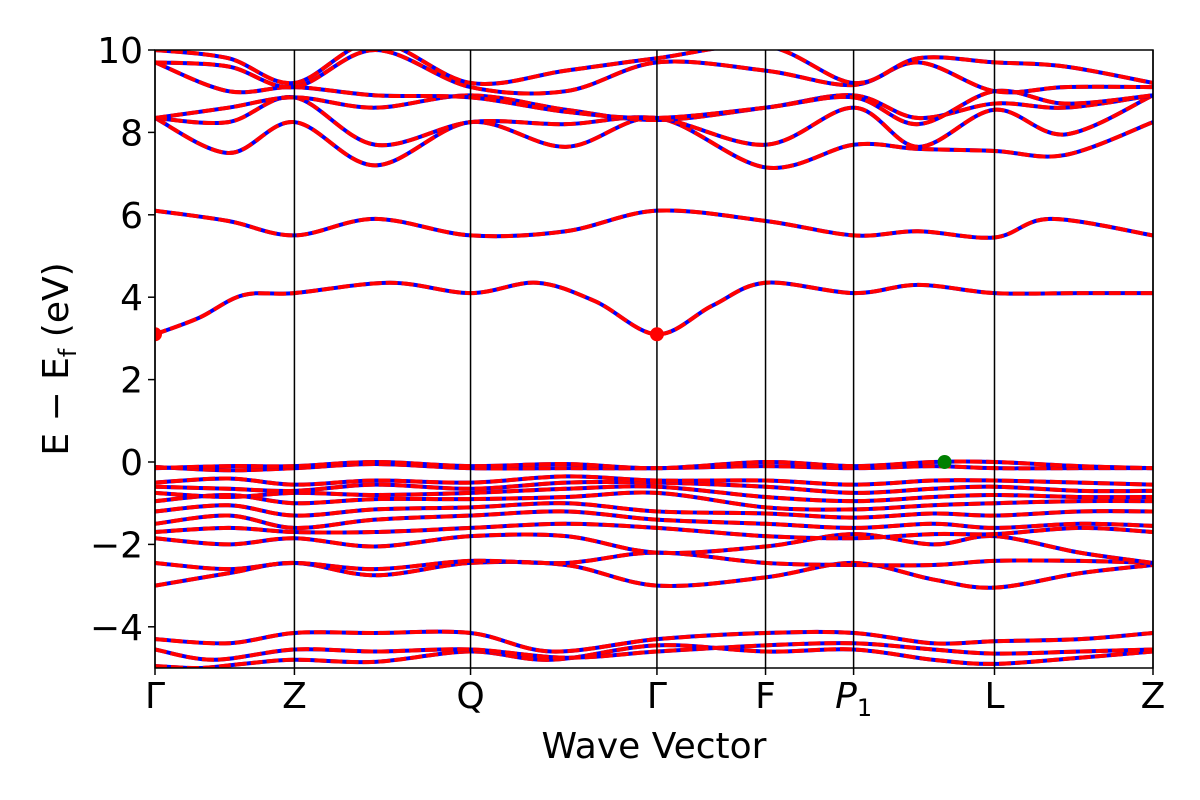  I want to click on band-0-dashed, so click(654, 655).